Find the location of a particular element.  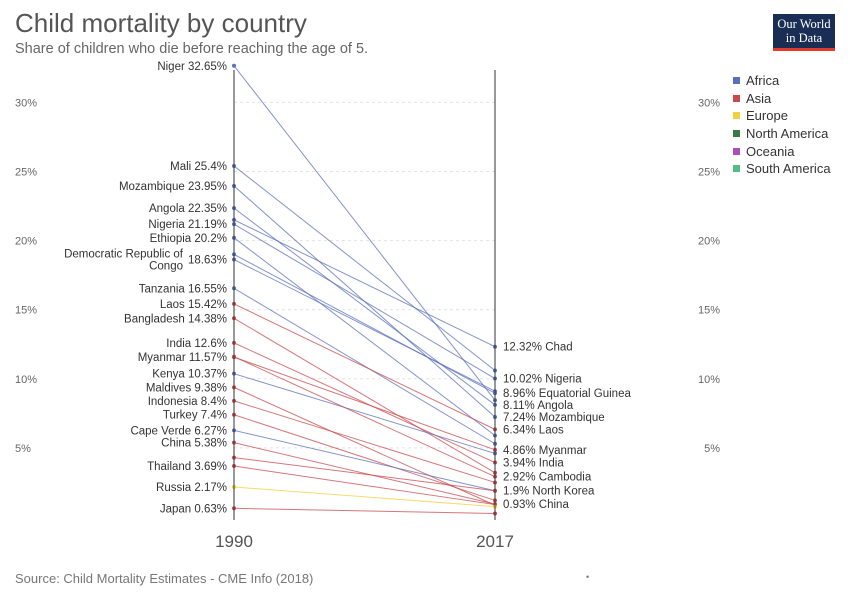

label-1990: Tanzania 16.55% is located at coordinates (183, 289).